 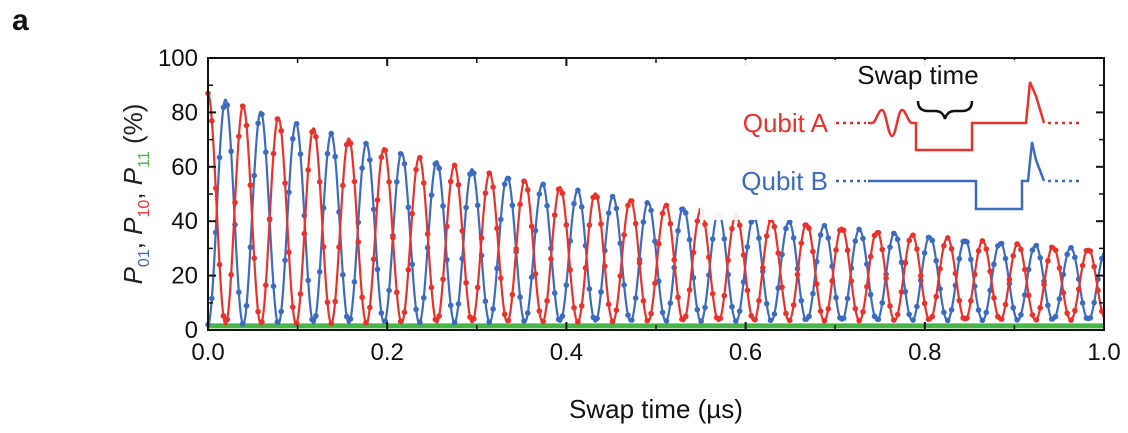 What do you see at coordinates (656, 409) in the screenshot?
I see `x-axis-title: Swap time (µs)` at bounding box center [656, 409].